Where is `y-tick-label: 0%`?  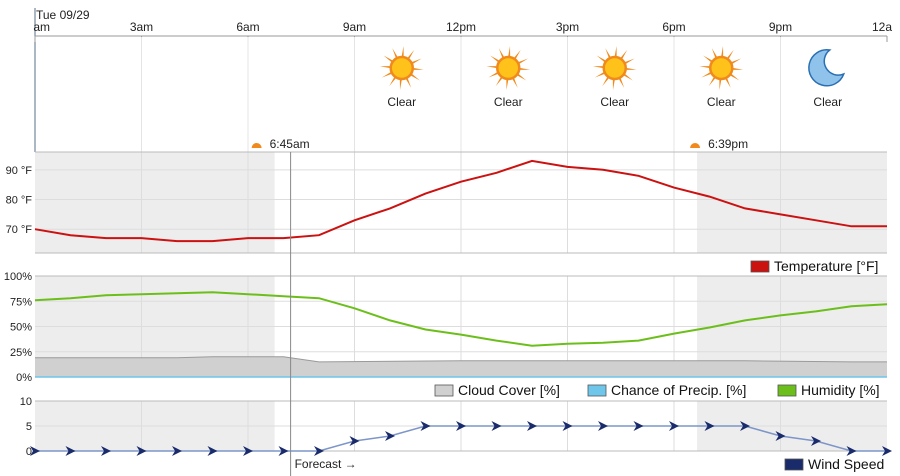 y-tick-label: 0% is located at coordinates (24, 378).